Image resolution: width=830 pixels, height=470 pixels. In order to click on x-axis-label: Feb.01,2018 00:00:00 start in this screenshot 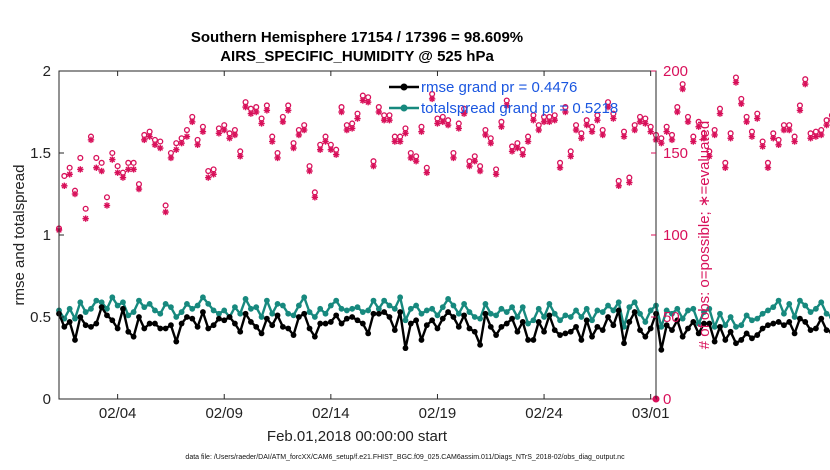, I will do `click(357, 436)`.